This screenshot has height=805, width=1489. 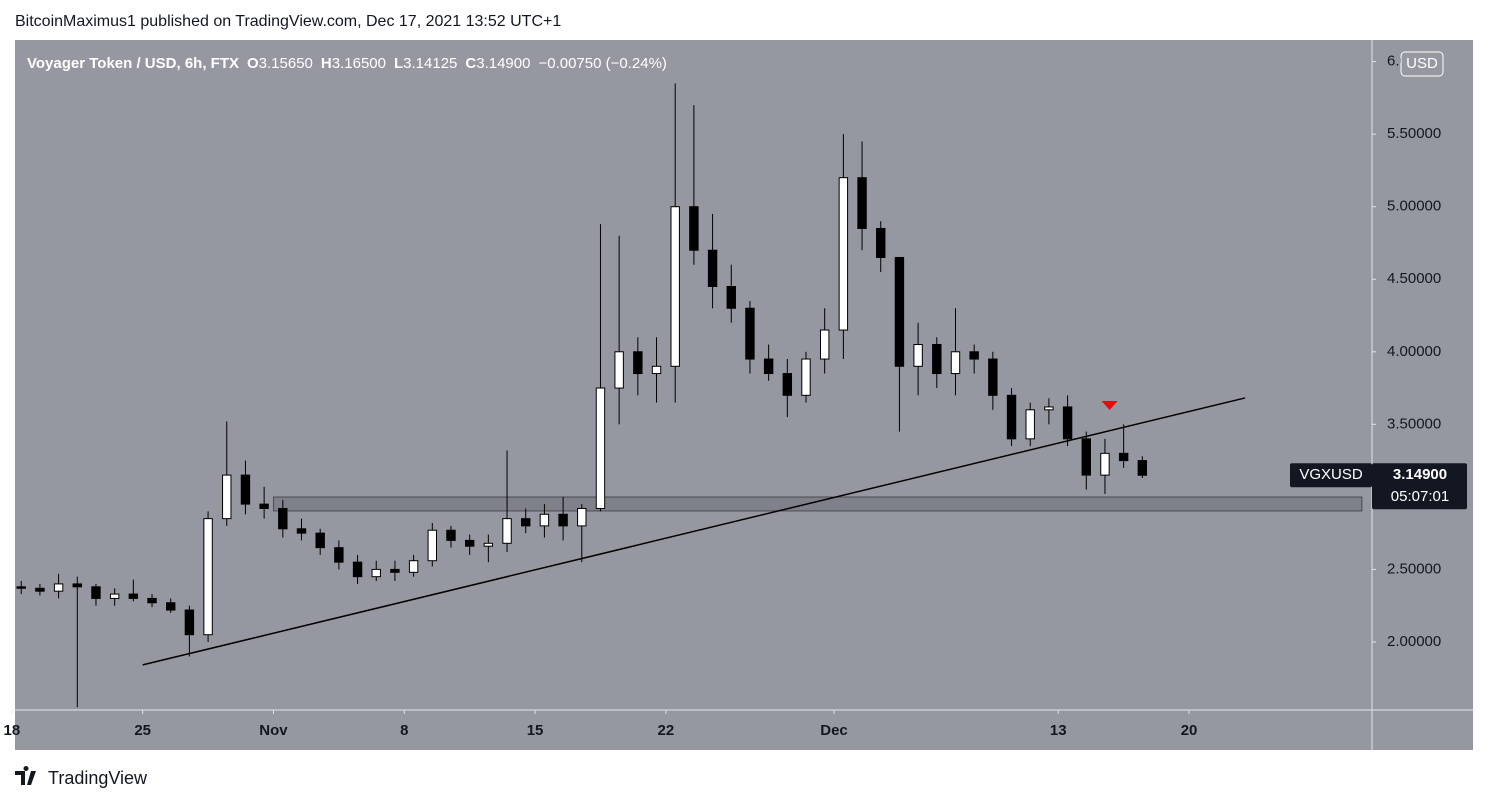 What do you see at coordinates (253, 63) in the screenshot?
I see `legend-key: O` at bounding box center [253, 63].